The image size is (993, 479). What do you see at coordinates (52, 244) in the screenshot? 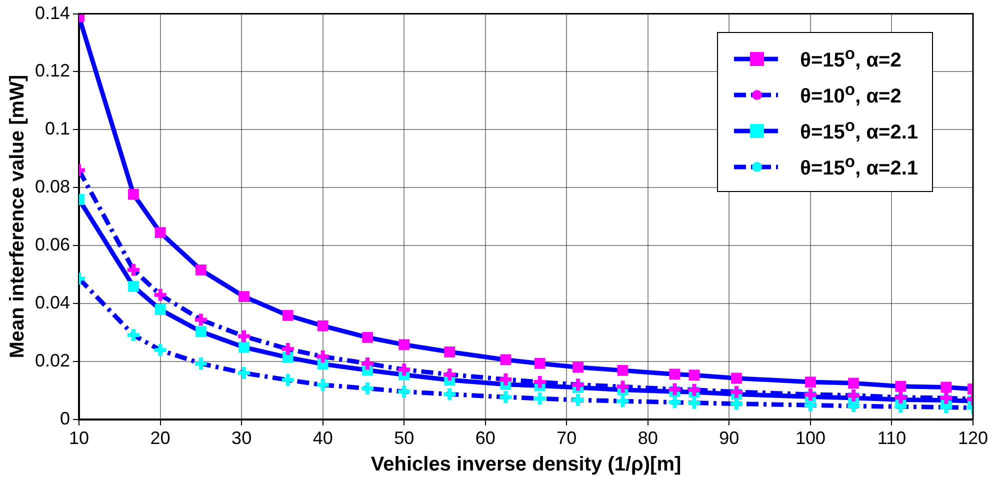
I see `y-tick-label: 0.06` at bounding box center [52, 244].